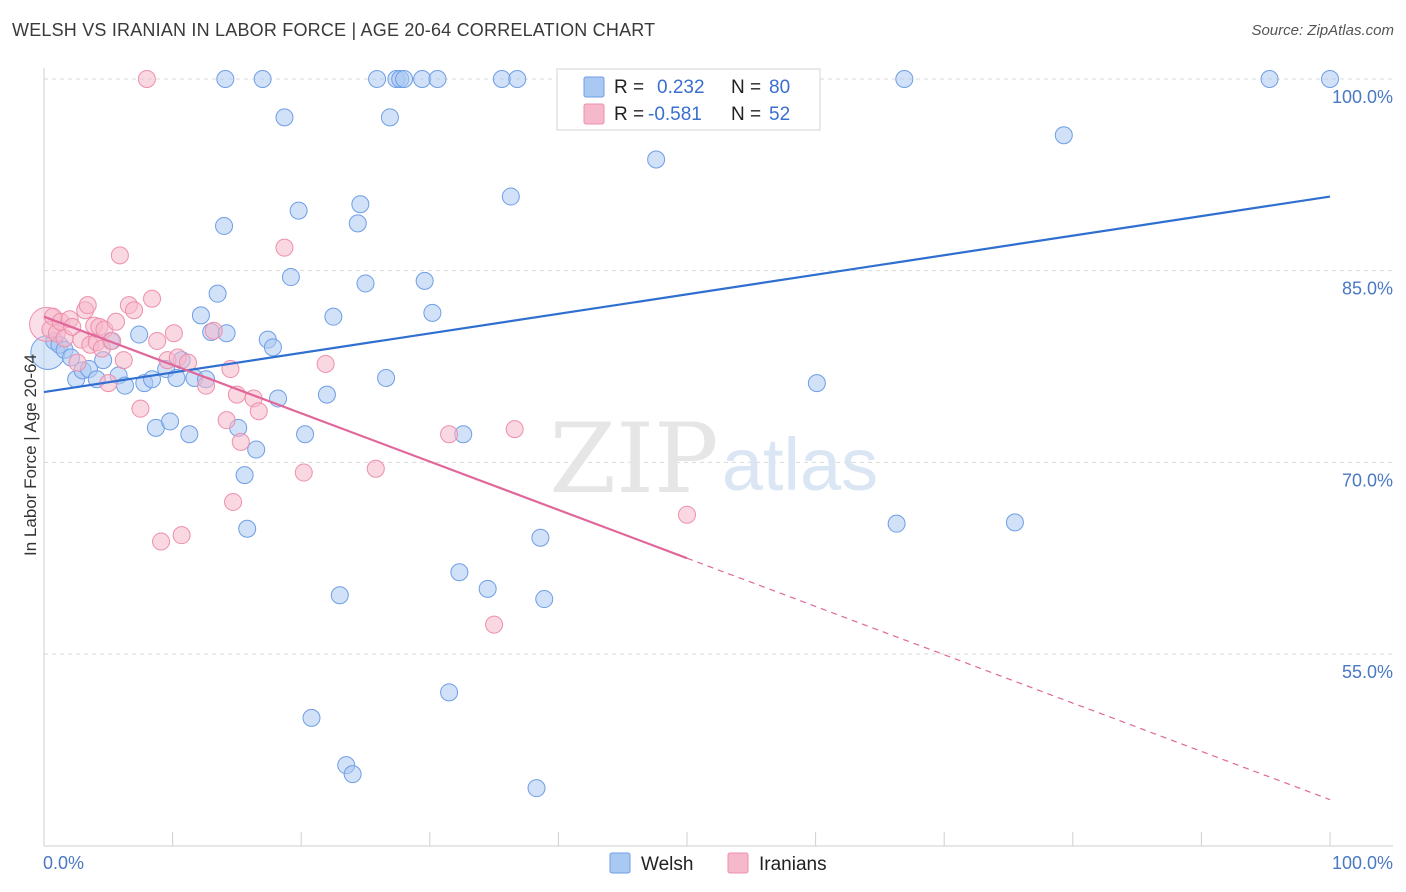  What do you see at coordinates (738, 863) in the screenshot?
I see `bottom-legend-swatch-iranian` at bounding box center [738, 863].